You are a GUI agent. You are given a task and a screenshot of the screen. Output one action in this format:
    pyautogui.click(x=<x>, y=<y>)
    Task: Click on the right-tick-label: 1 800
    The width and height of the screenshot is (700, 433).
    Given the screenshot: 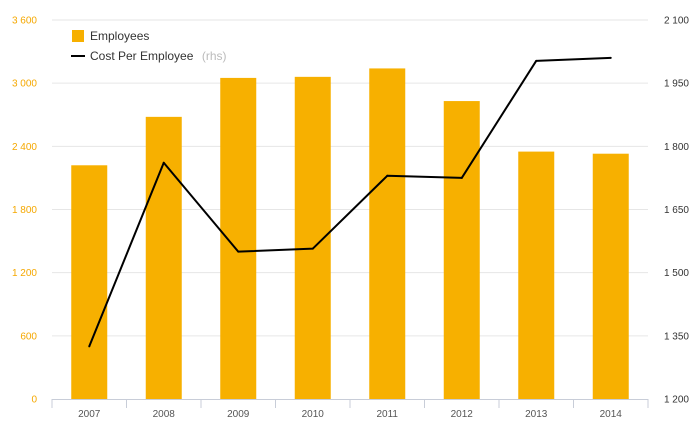 What is the action you would take?
    pyautogui.click(x=676, y=147)
    